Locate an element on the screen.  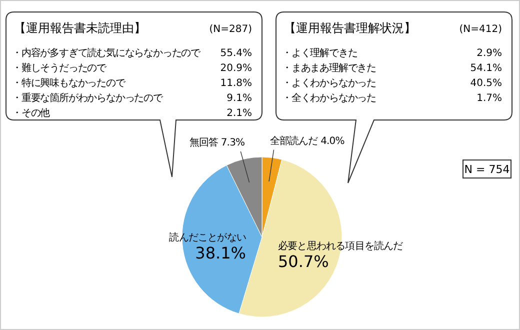
text: (N=287) is located at coordinates (230, 29).